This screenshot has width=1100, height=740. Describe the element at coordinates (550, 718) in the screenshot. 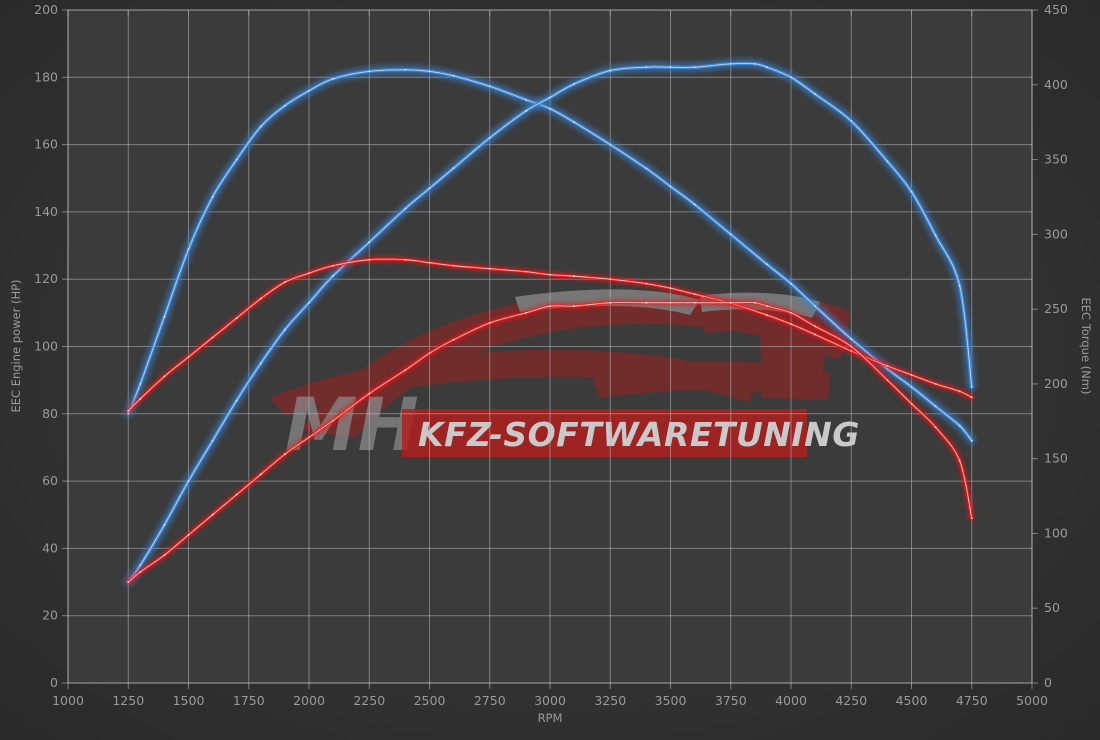

I see `x-axis-title: RPM` at that location.